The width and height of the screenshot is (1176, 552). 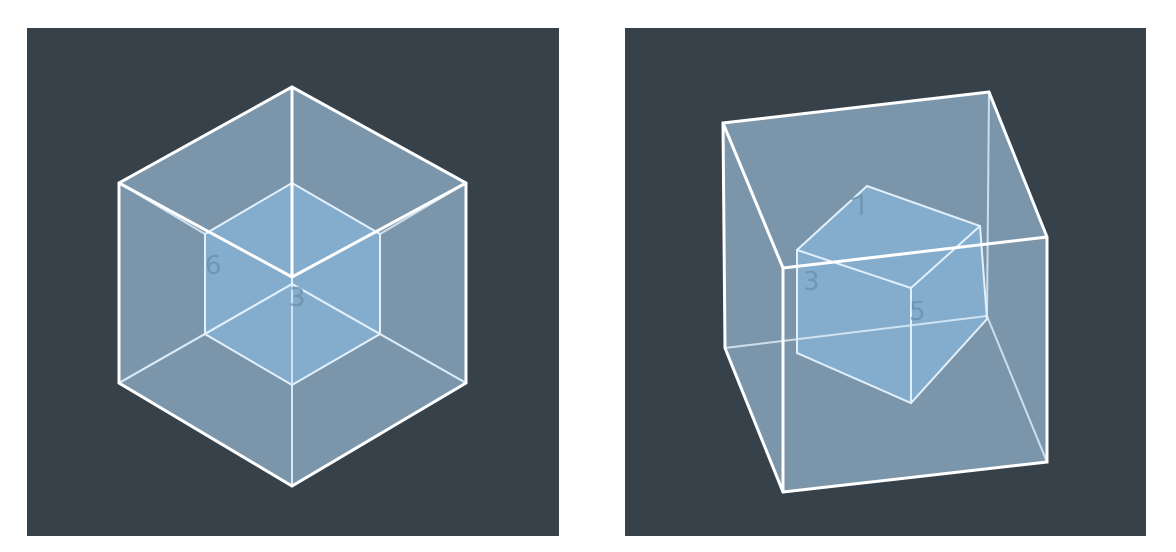 I want to click on face-label-left: 3, so click(x=811, y=282).